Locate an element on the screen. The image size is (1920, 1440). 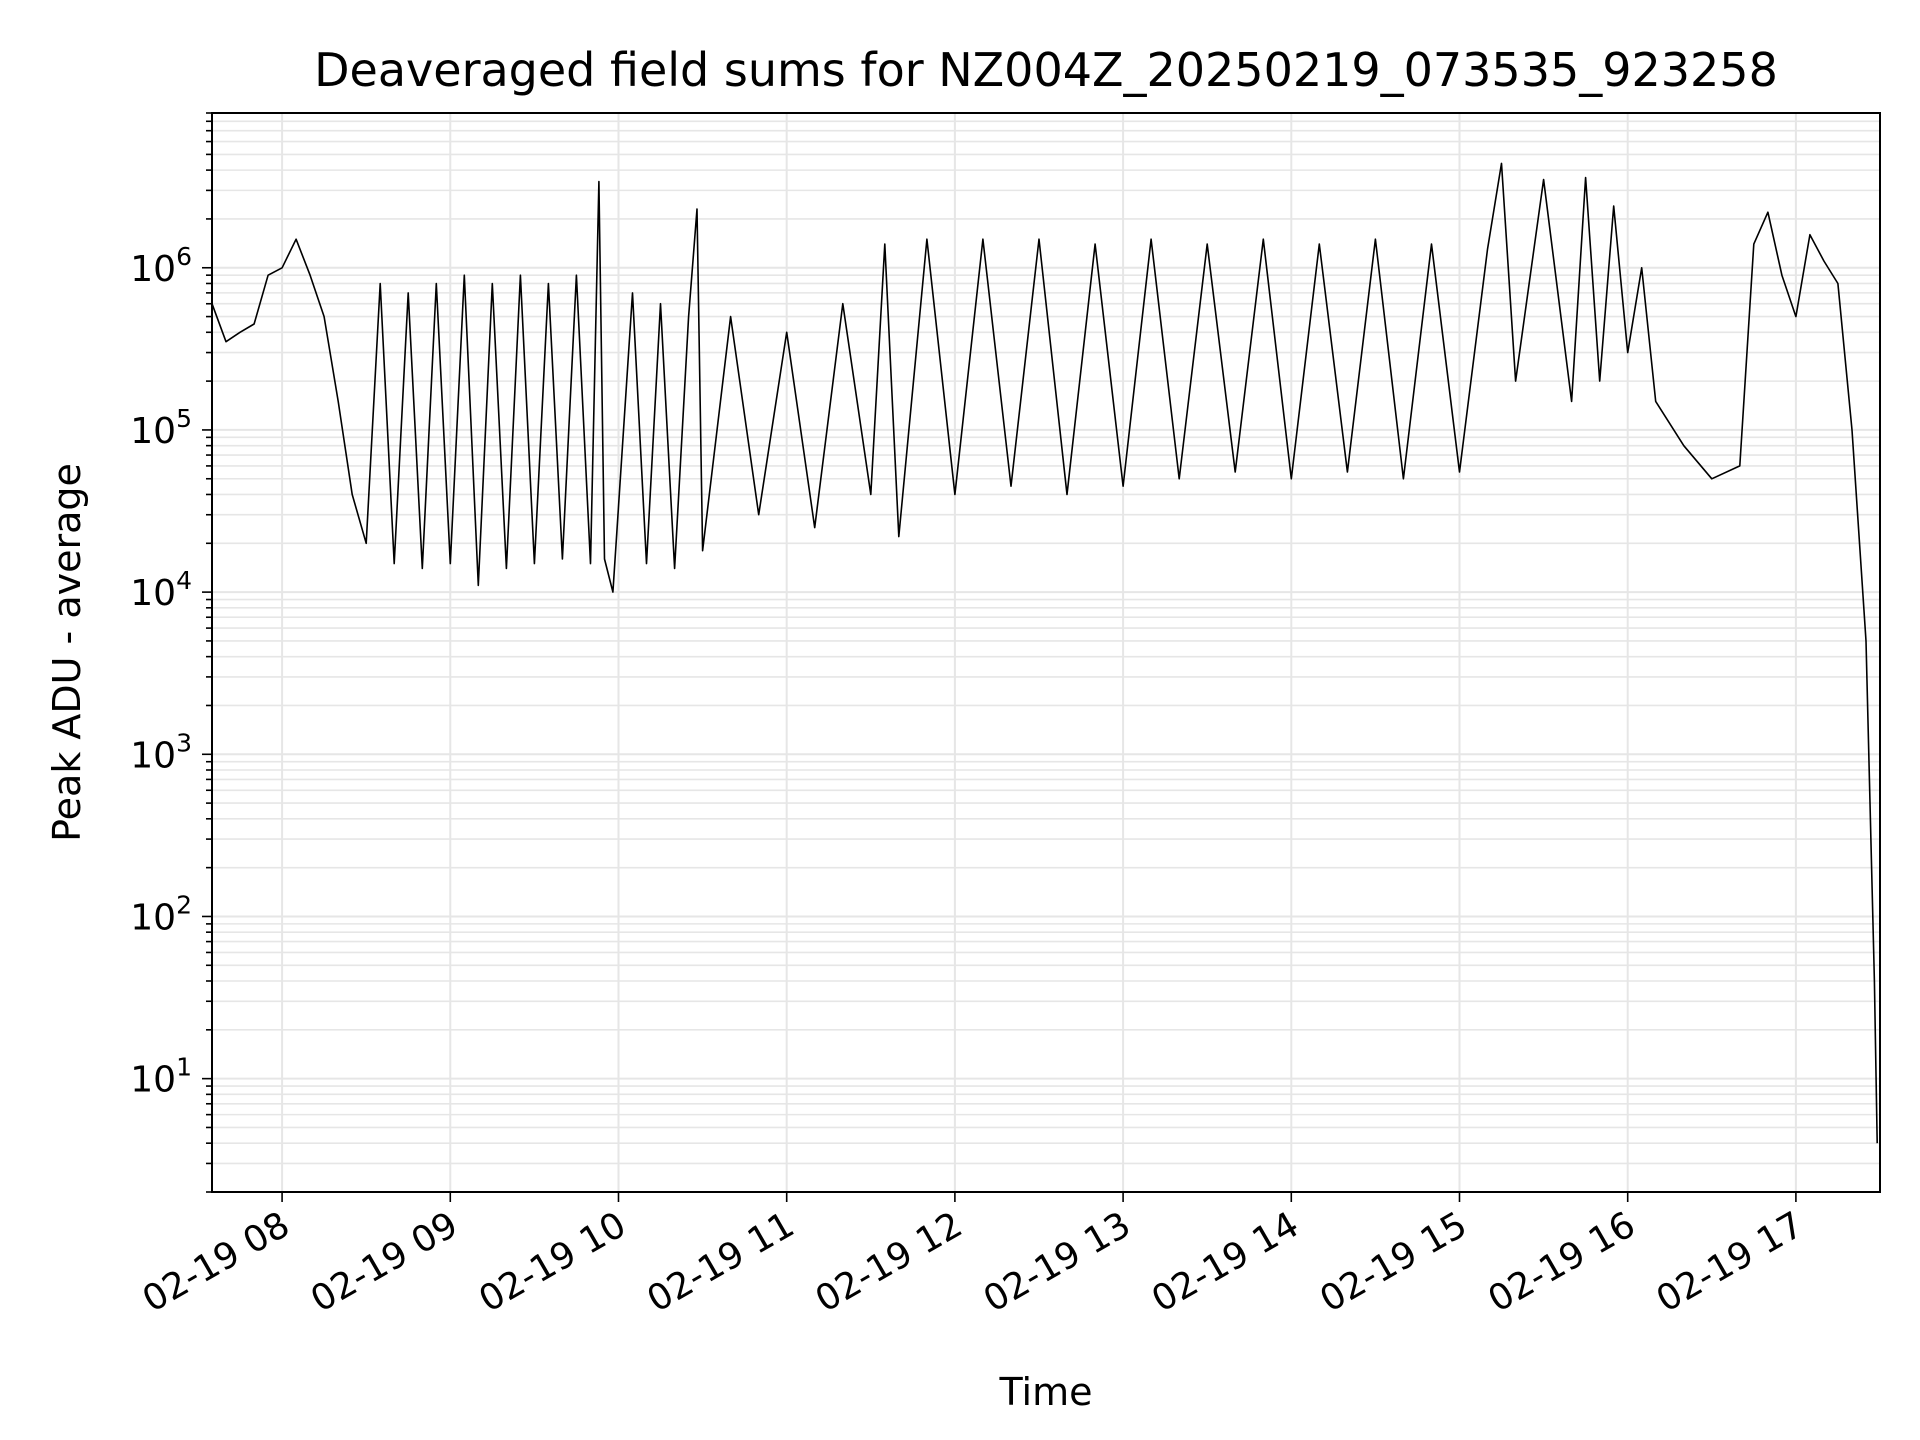
x-tick-label: 02-19 13 is located at coordinates (1057, 1262).